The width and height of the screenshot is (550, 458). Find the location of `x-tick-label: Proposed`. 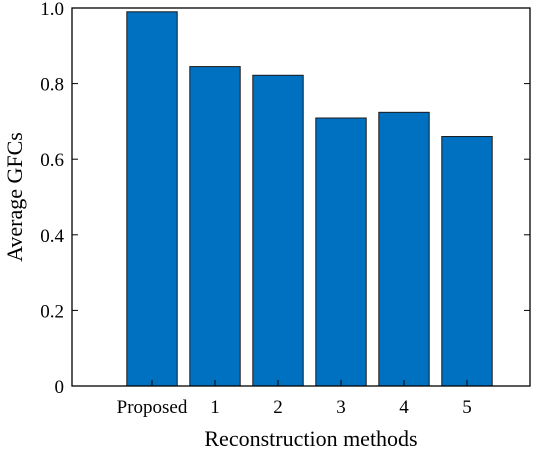

x-tick-label: Proposed is located at coordinates (152, 407).